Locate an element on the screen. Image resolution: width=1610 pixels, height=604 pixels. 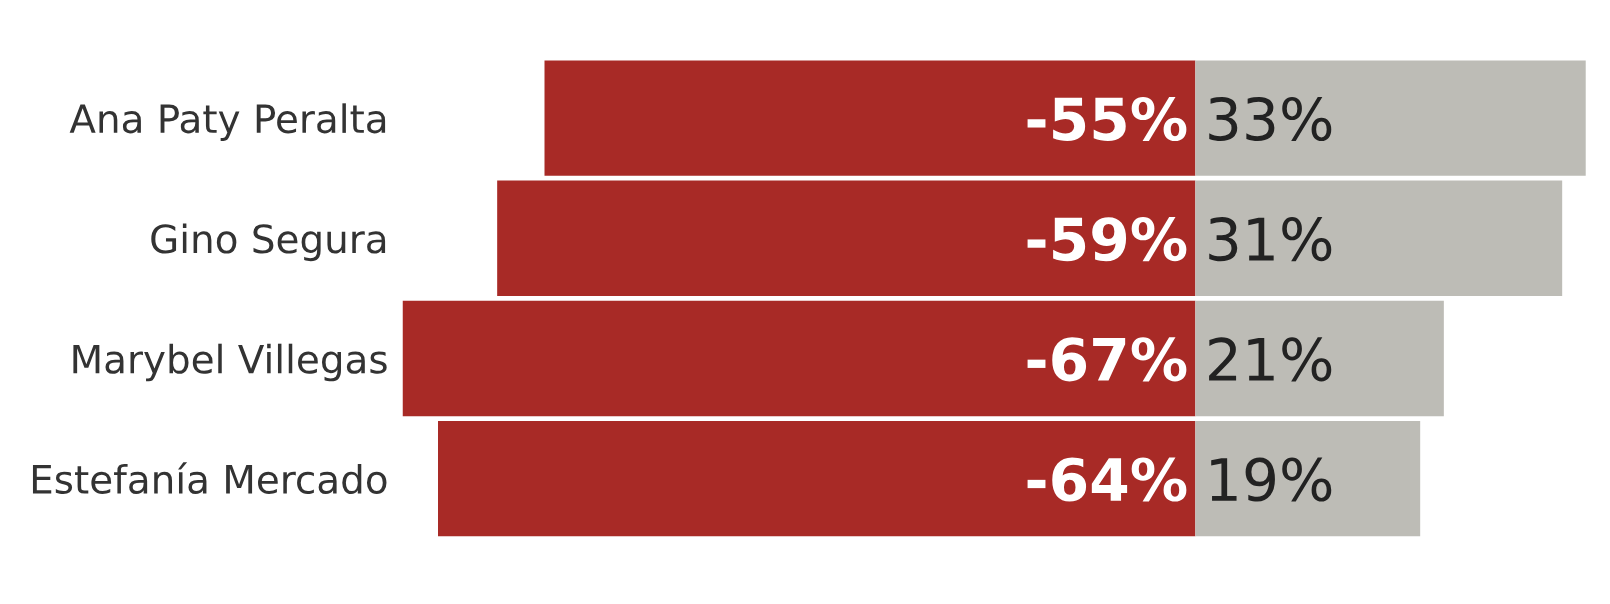
data-label: -55% is located at coordinates (1107, 119).